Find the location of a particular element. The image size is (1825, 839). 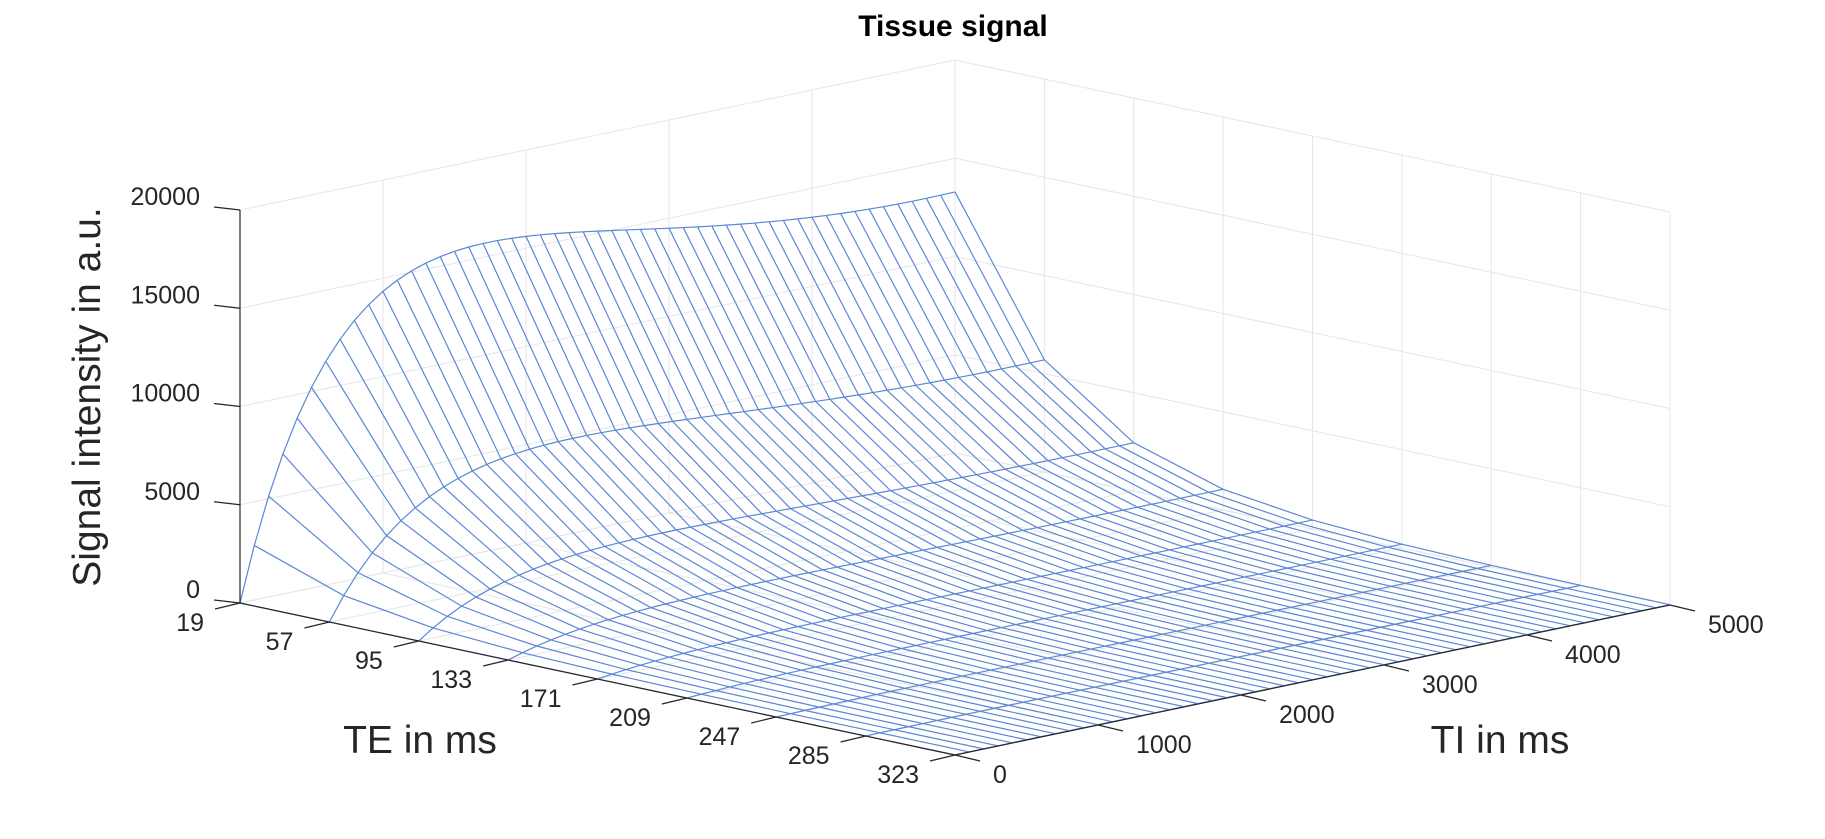

z-axis-label: Signal intensity in a.u. is located at coordinates (87, 396).